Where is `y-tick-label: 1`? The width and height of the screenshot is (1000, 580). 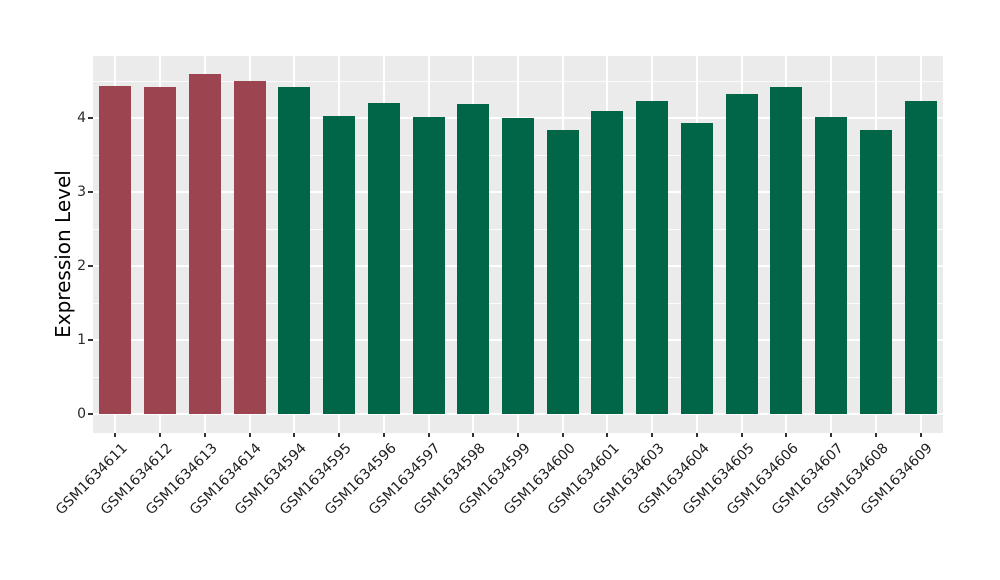
y-tick-label: 1 is located at coordinates (81, 340).